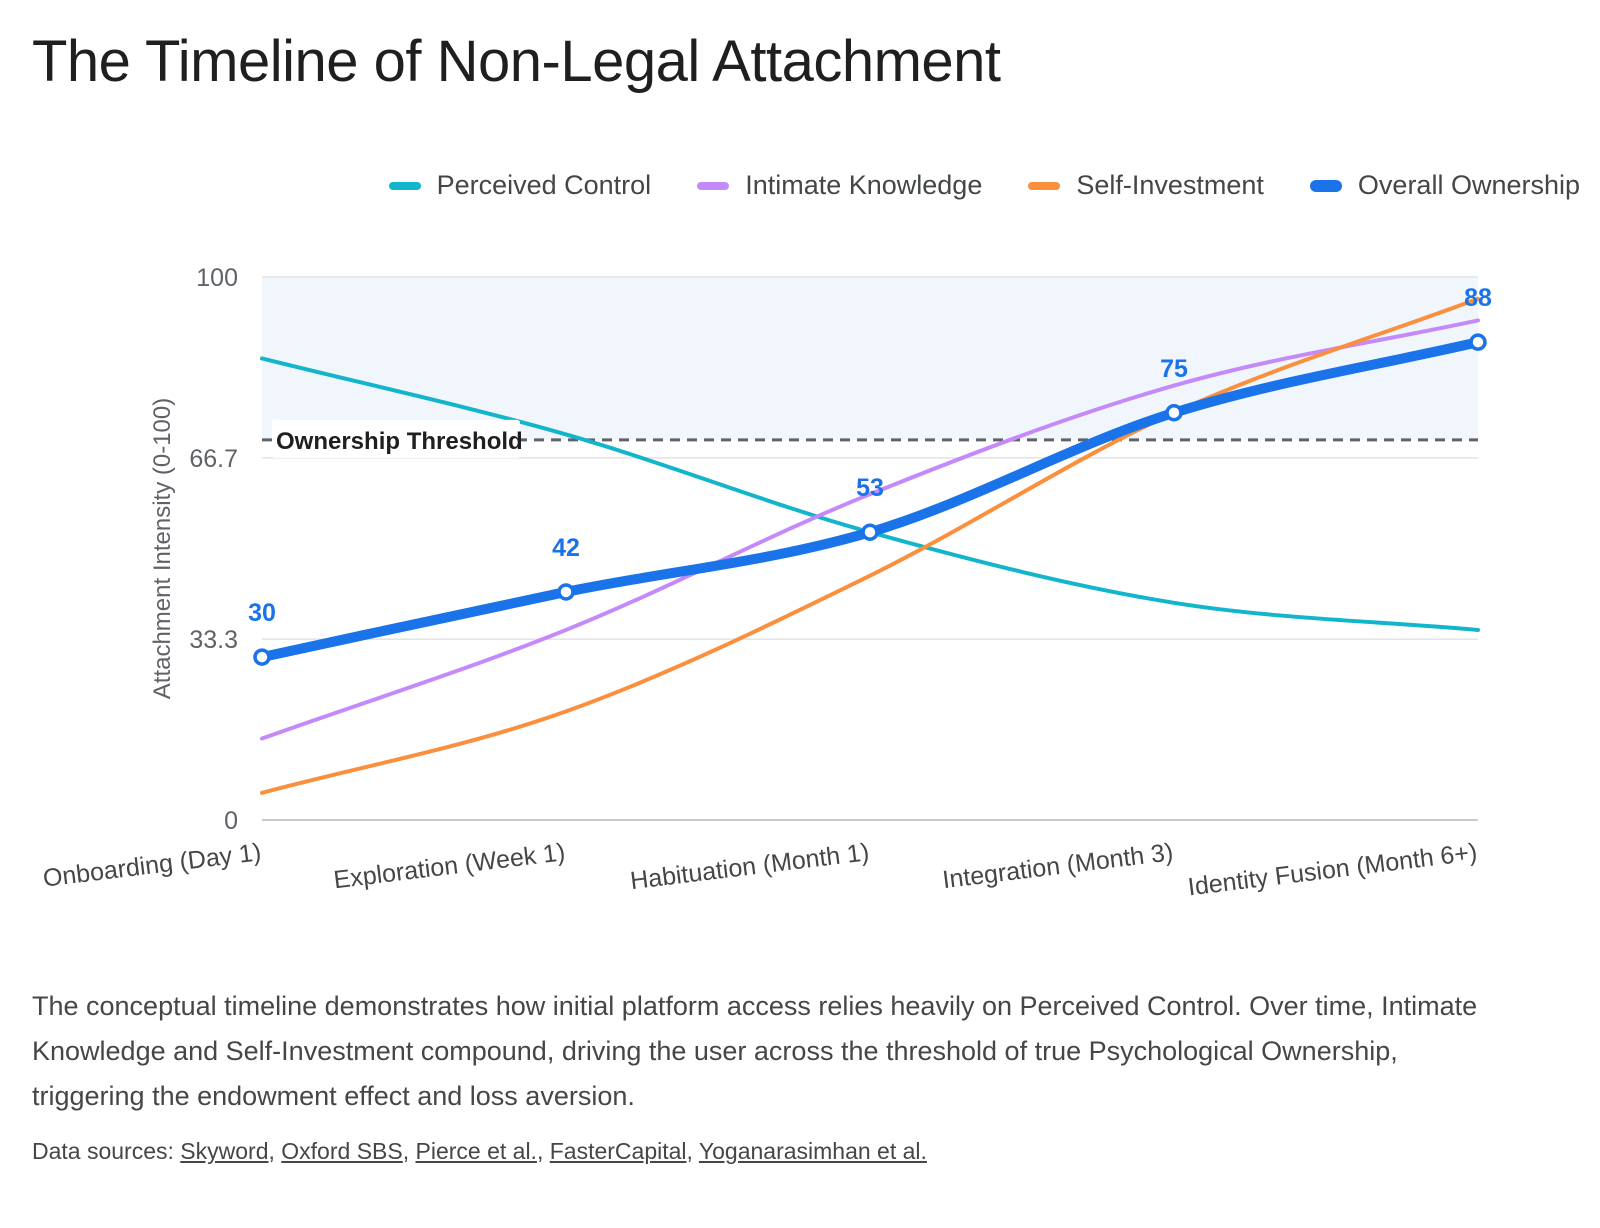 The height and width of the screenshot is (1228, 1600). I want to click on data-label: 42, so click(566, 548).